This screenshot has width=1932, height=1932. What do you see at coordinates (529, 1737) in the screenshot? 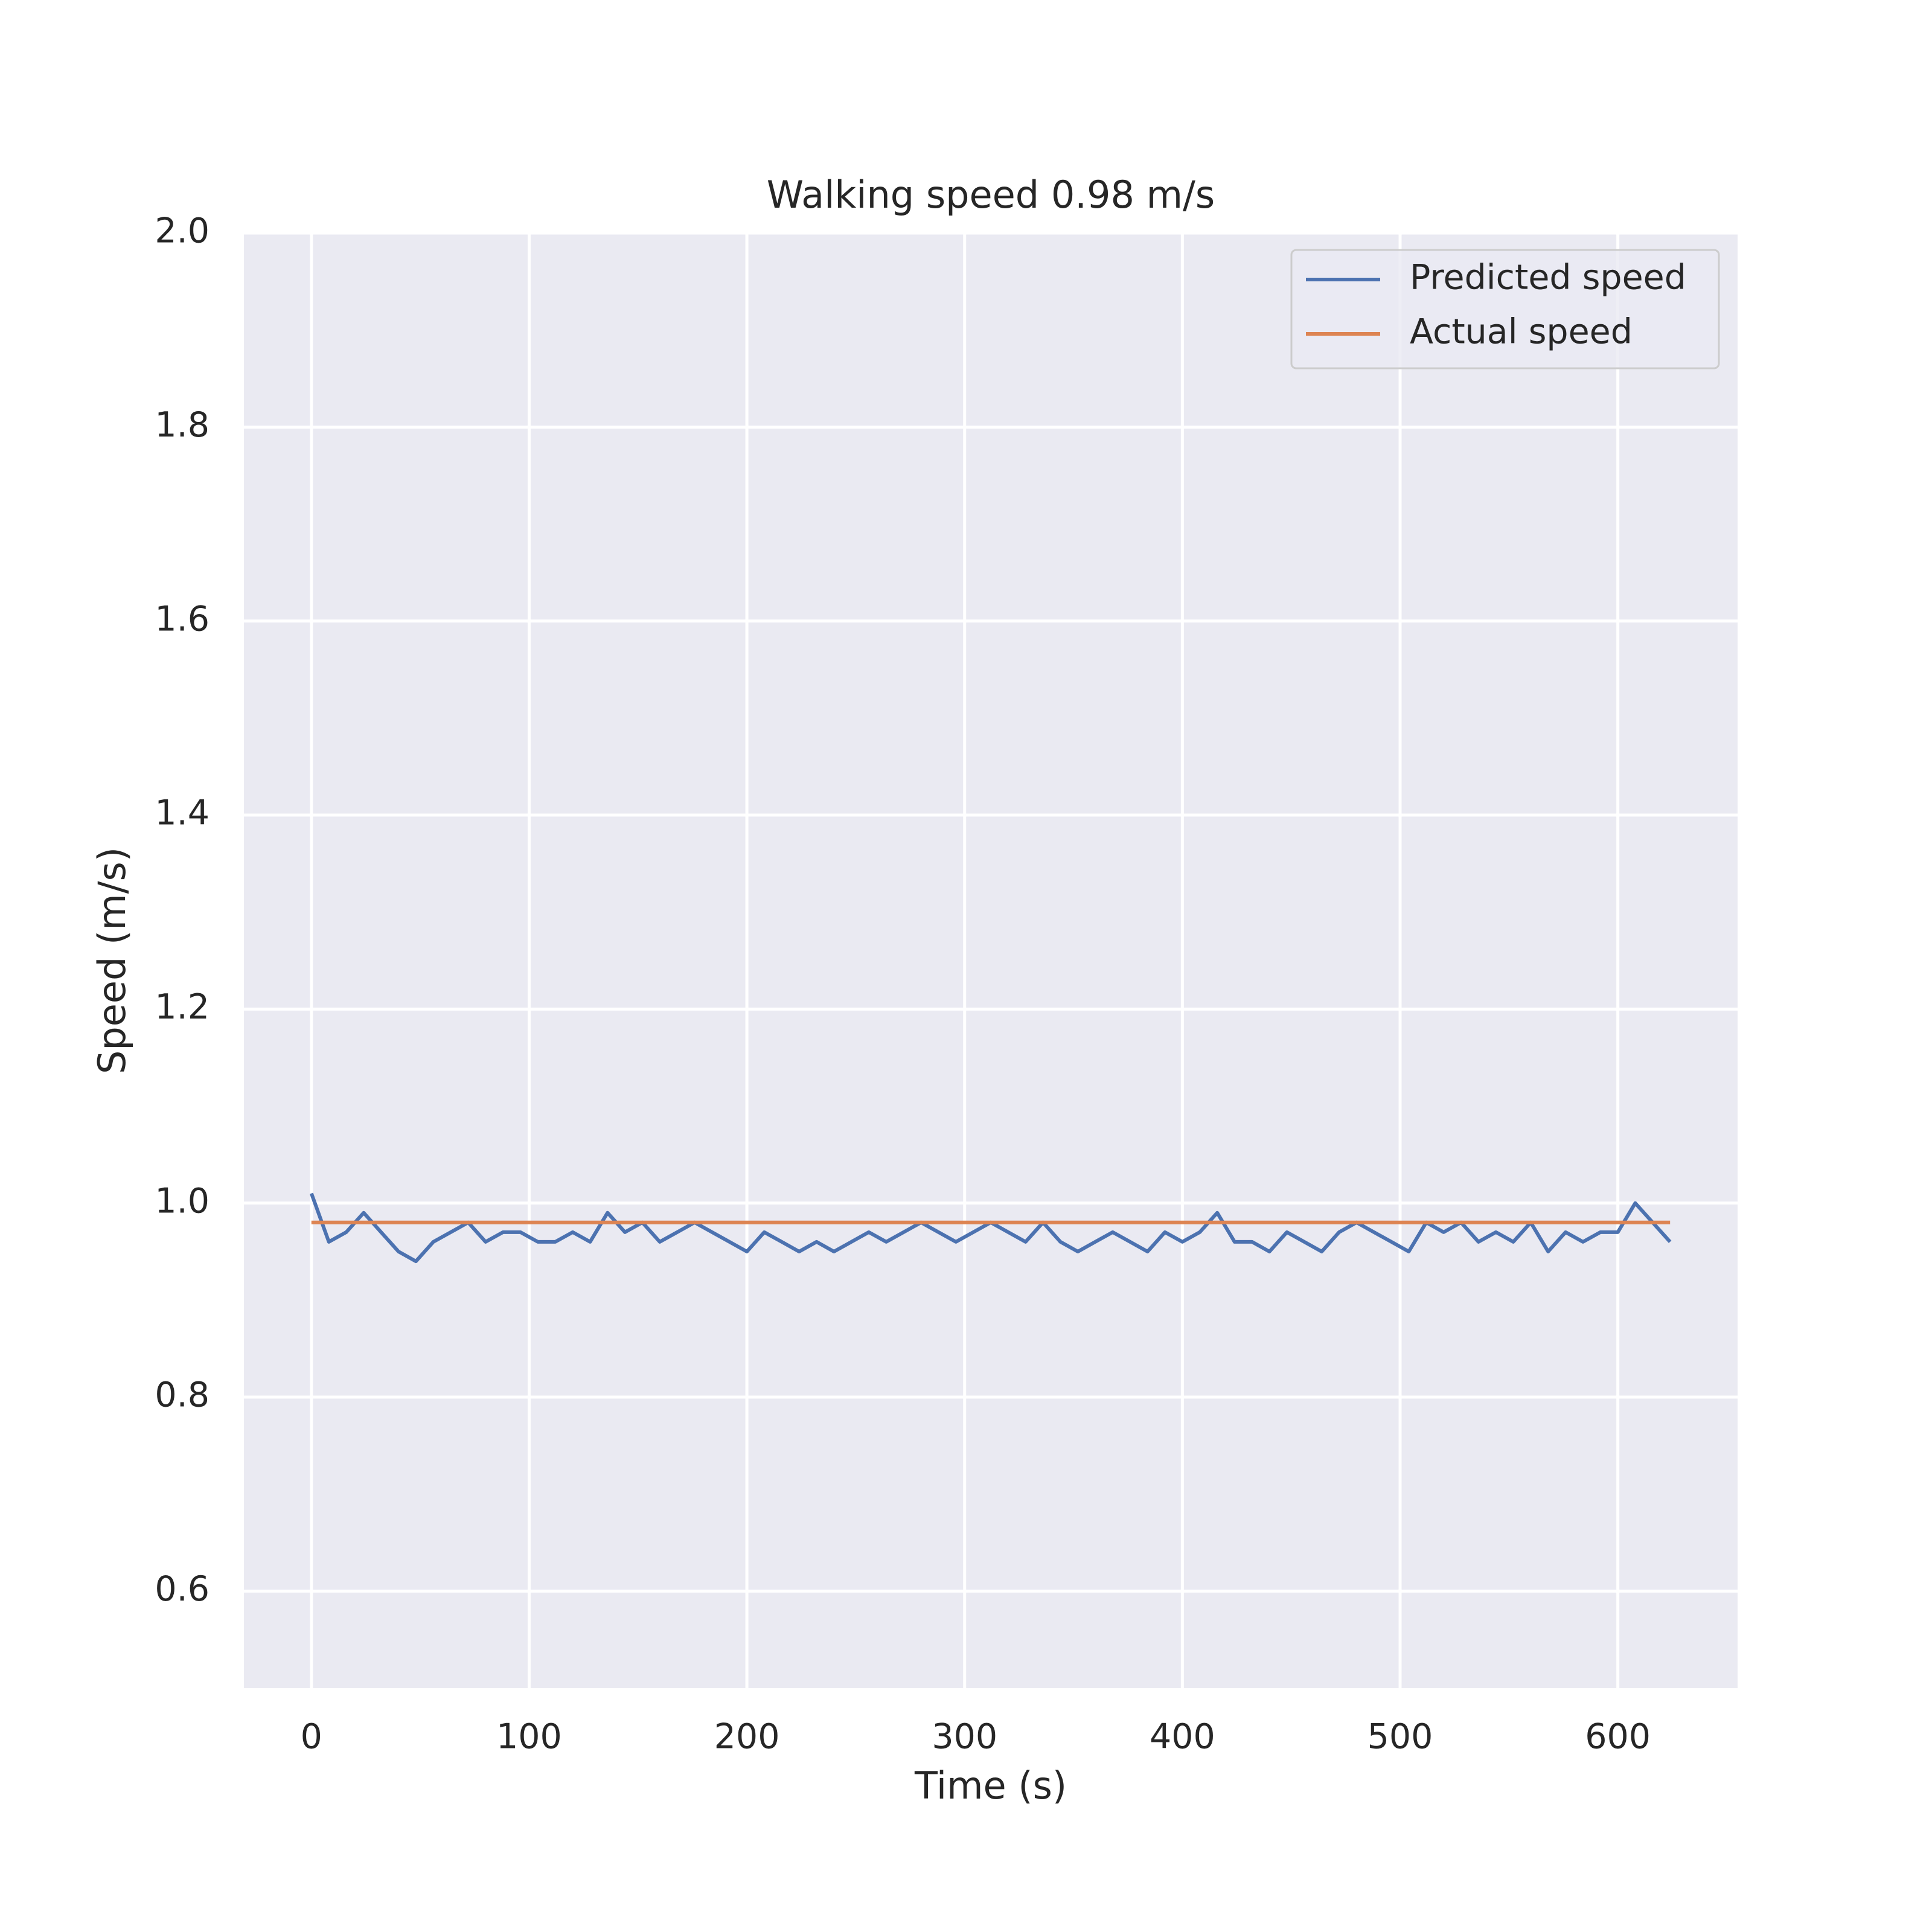
I see `x-tick-label: 100` at bounding box center [529, 1737].